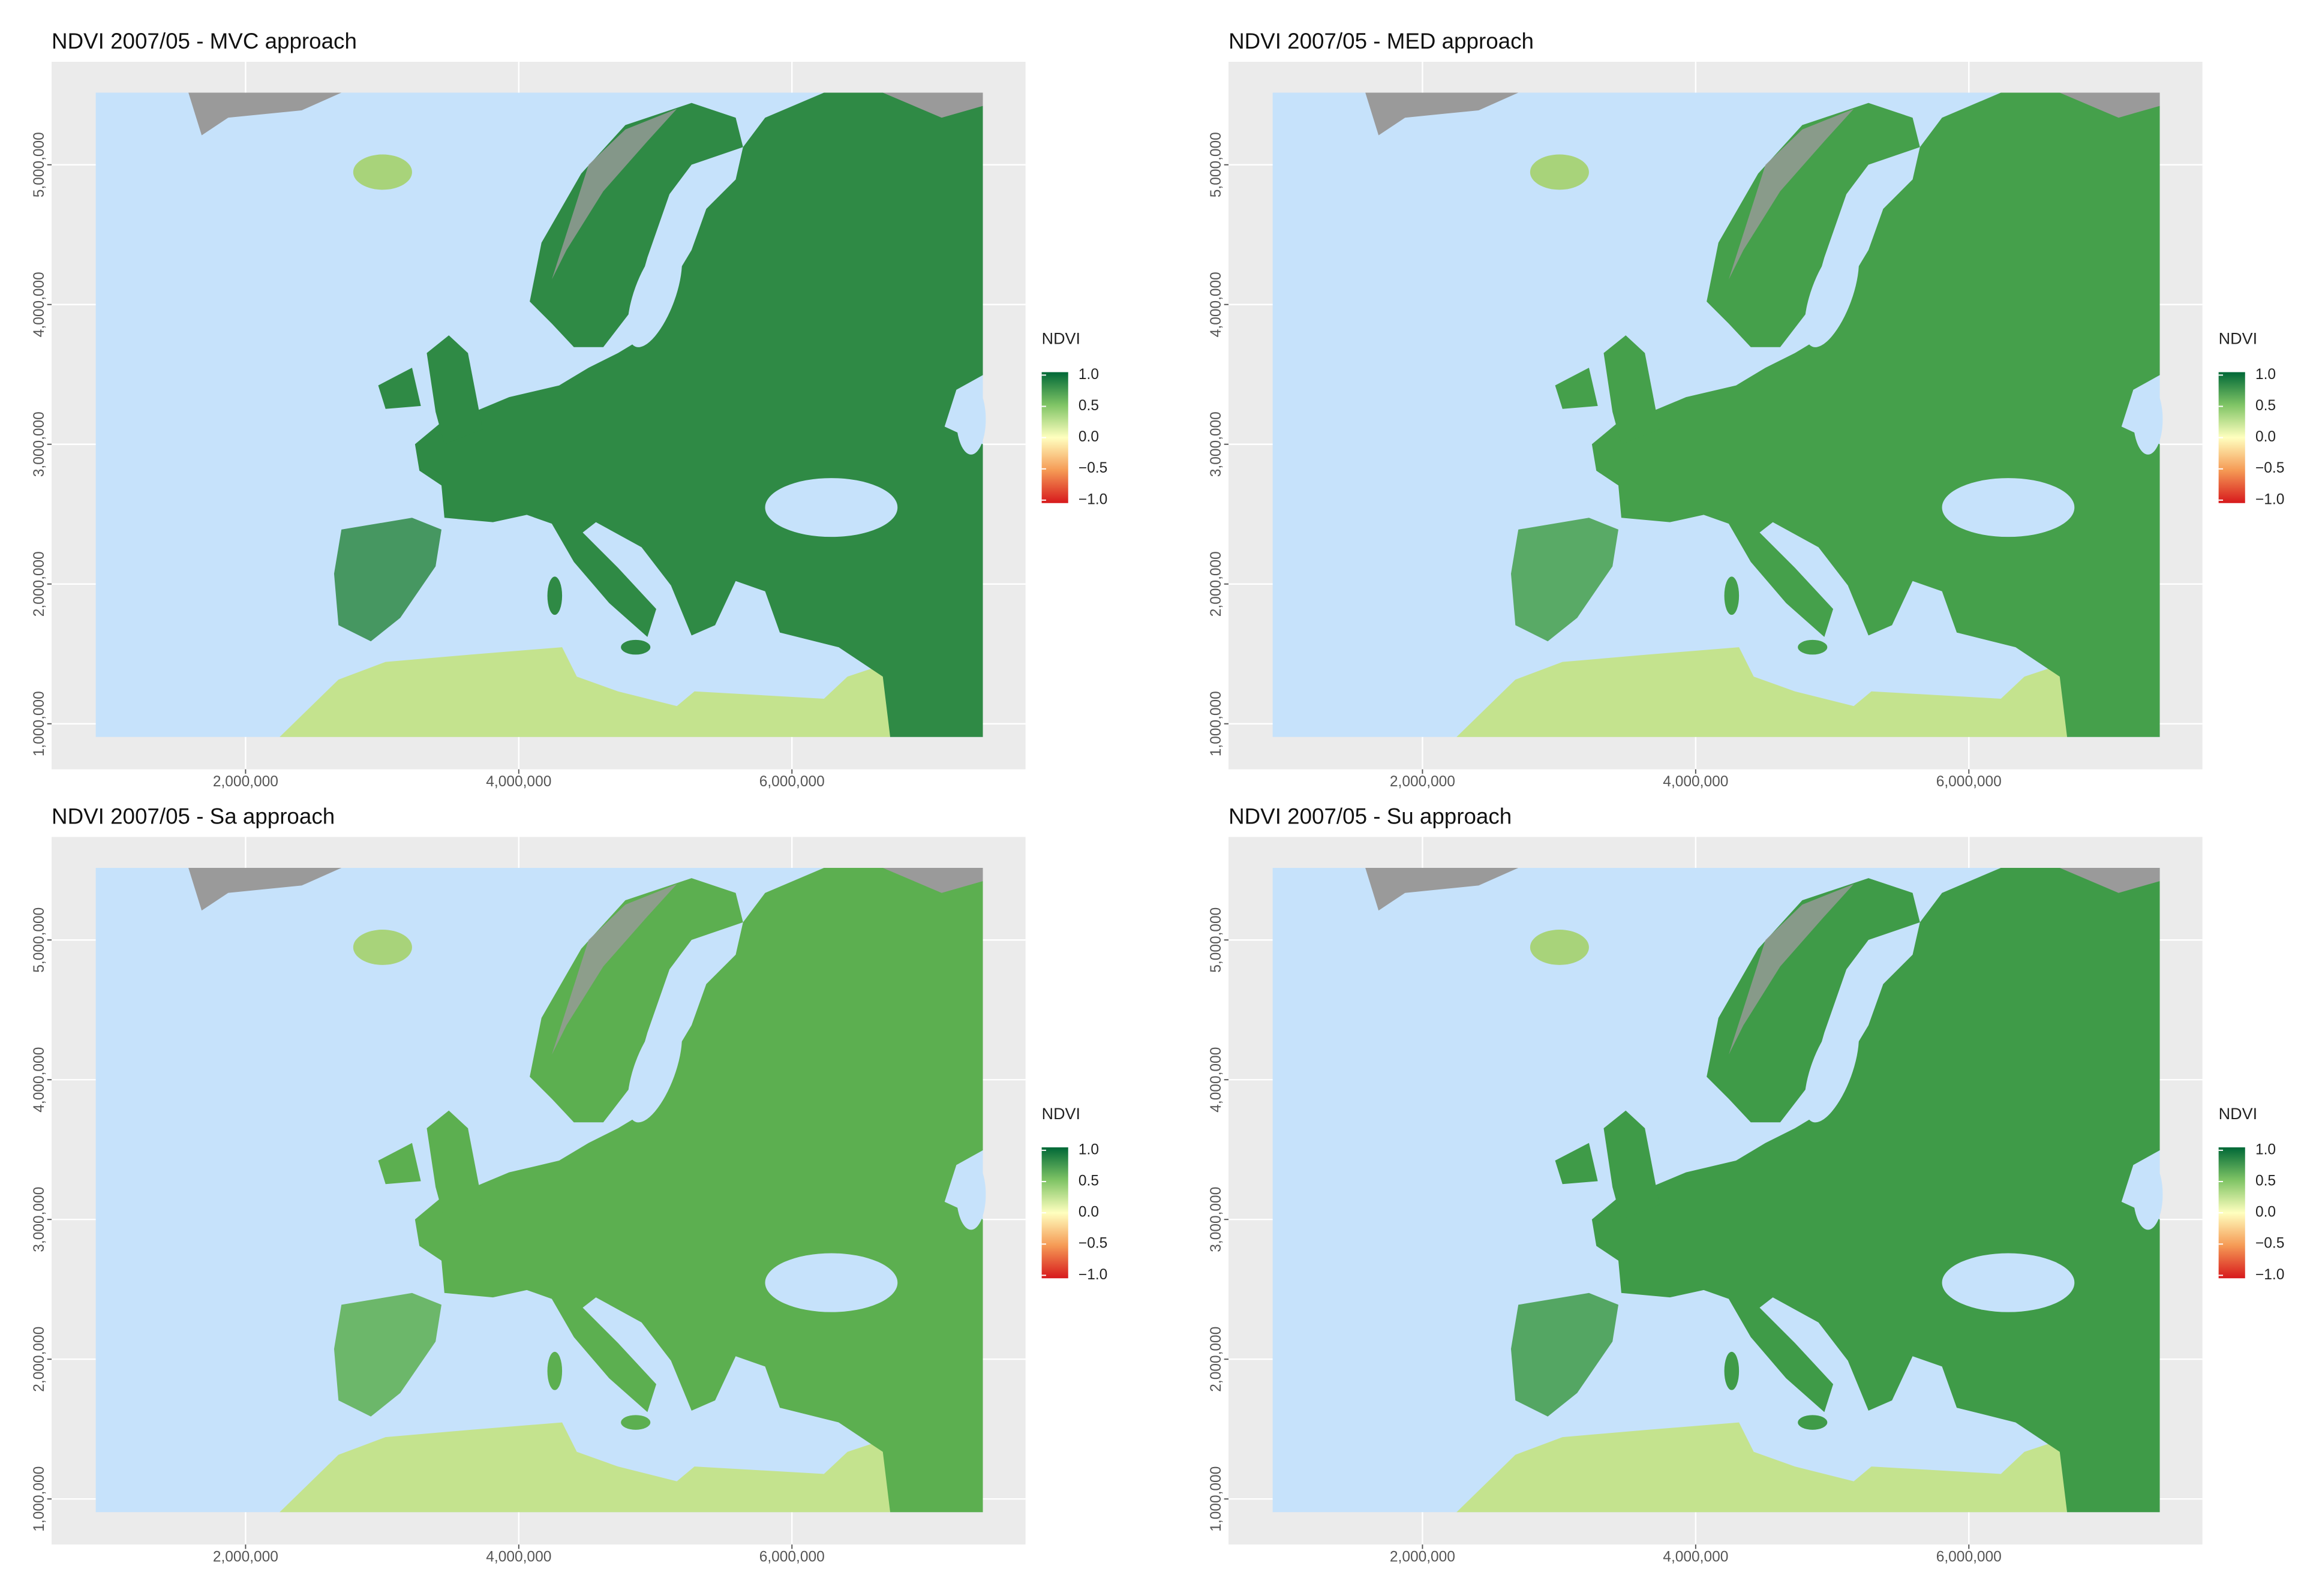  What do you see at coordinates (1381, 41) in the screenshot?
I see `panel-title: NDVI 2007/05 - MED approach` at bounding box center [1381, 41].